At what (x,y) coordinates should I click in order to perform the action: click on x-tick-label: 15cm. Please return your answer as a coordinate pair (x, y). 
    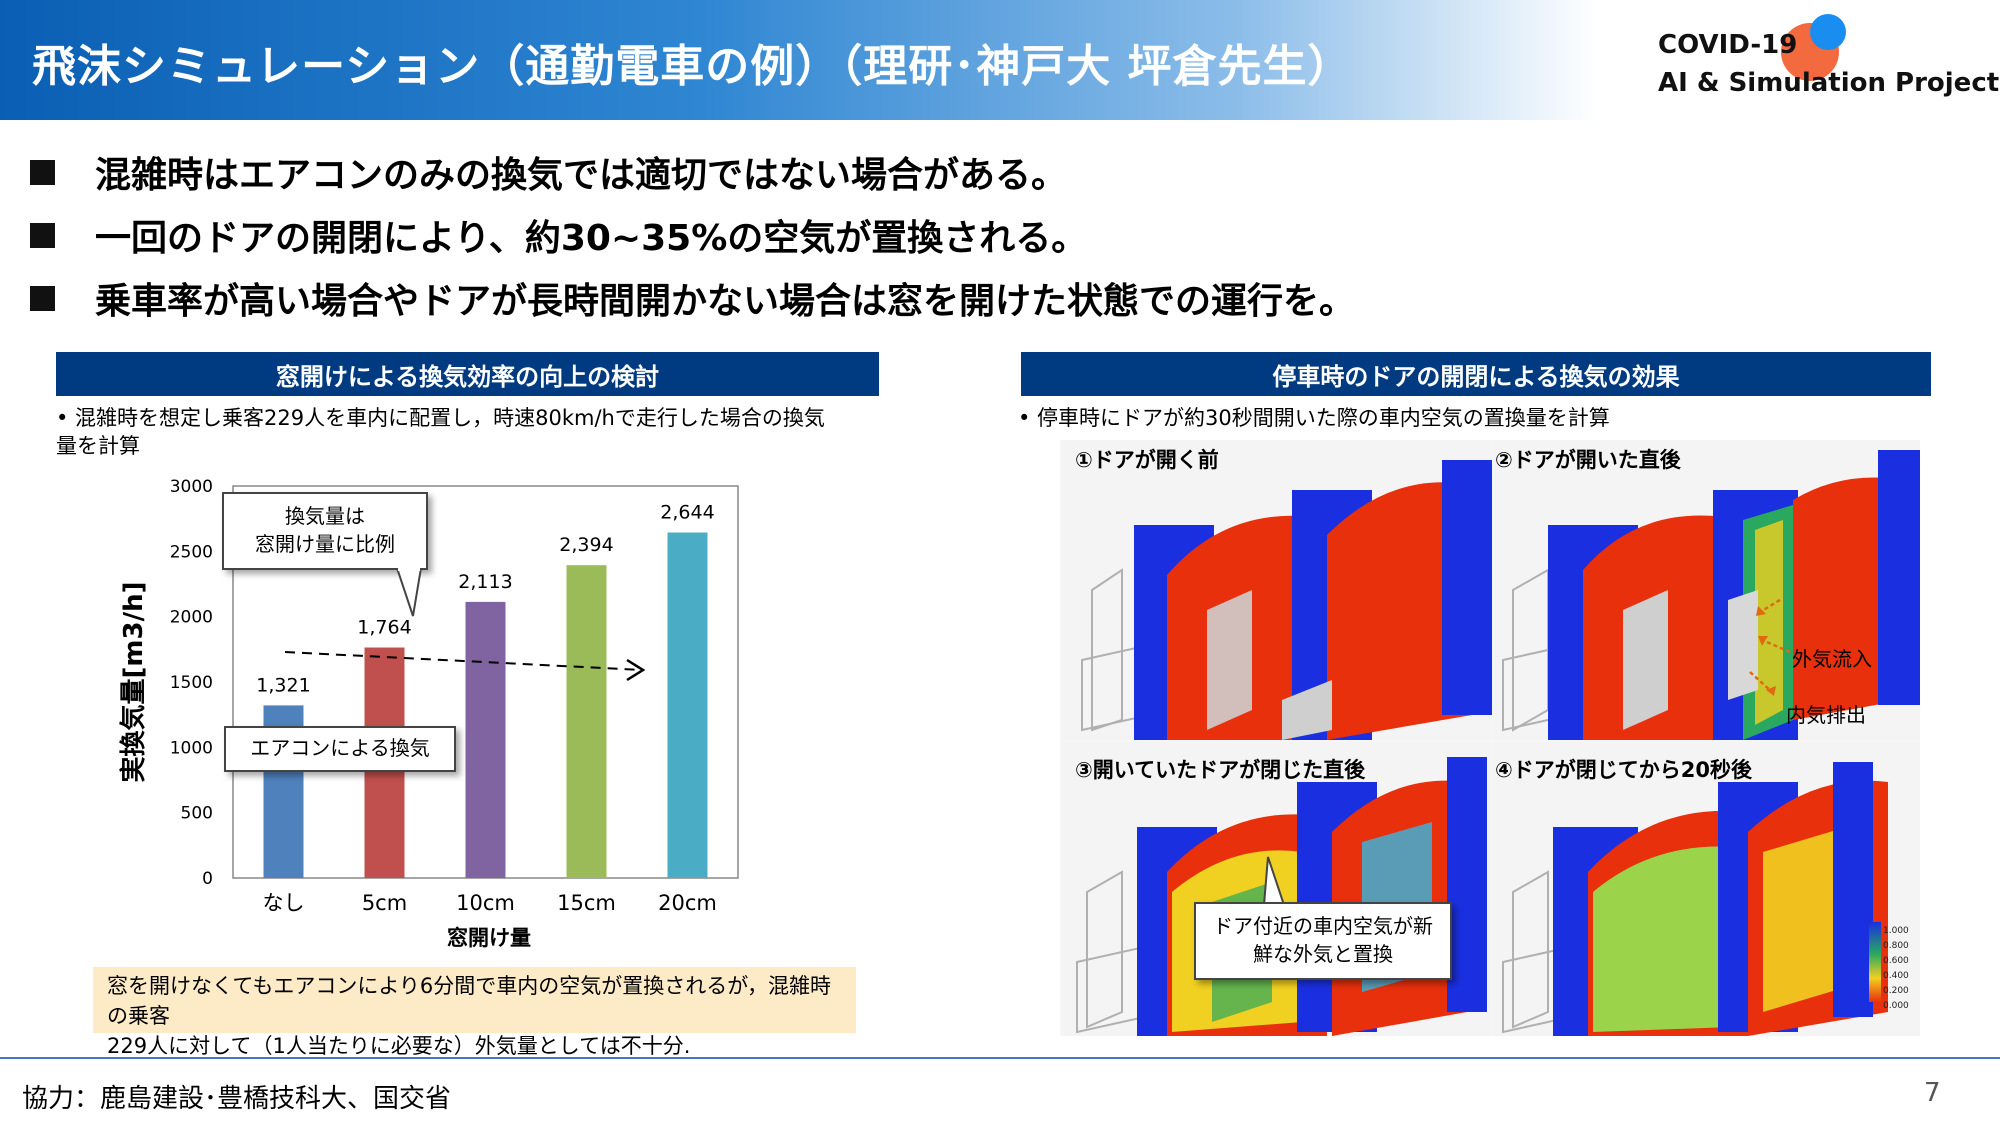
    Looking at the image, I should click on (586, 903).